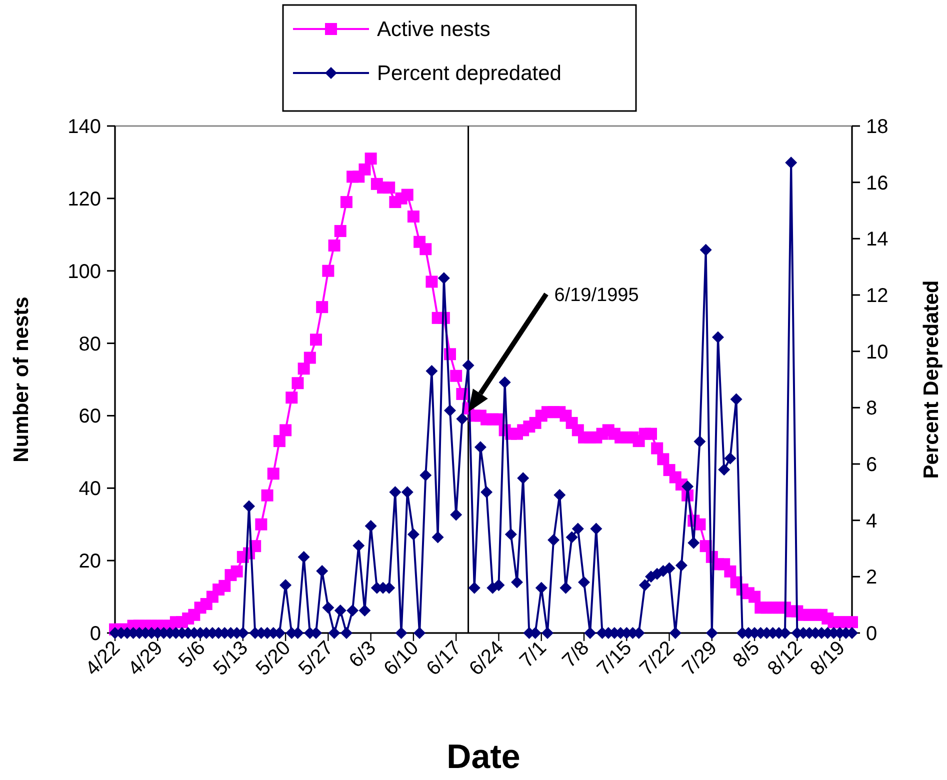  What do you see at coordinates (469, 73) in the screenshot?
I see `legend-label: Percent depredated` at bounding box center [469, 73].